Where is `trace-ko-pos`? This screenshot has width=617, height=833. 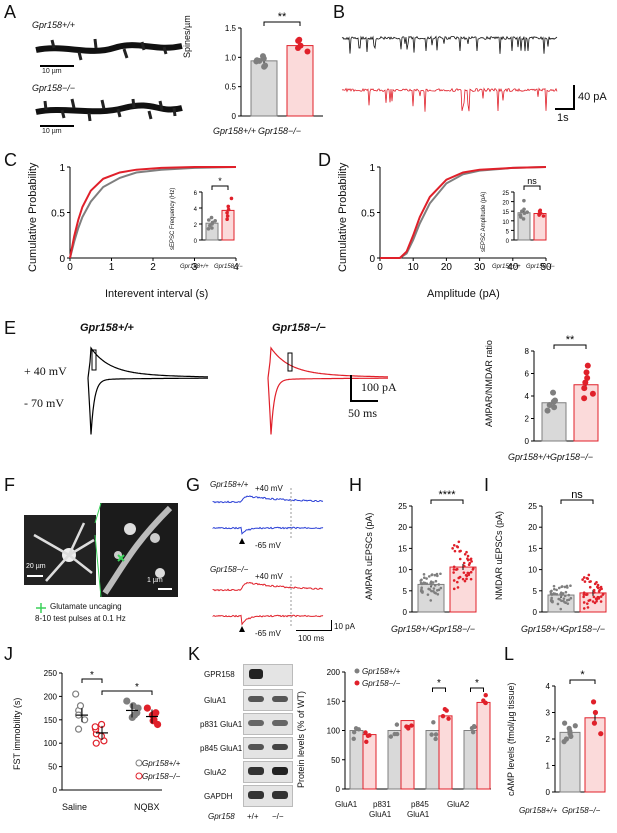
trace-ko-pos is located at coordinates (327, 362).